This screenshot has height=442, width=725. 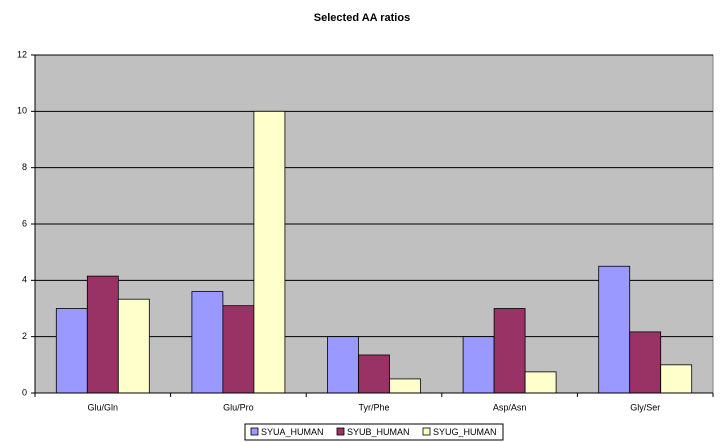 What do you see at coordinates (292, 432) in the screenshot?
I see `legend-label: SYUA_HUMAN` at bounding box center [292, 432].